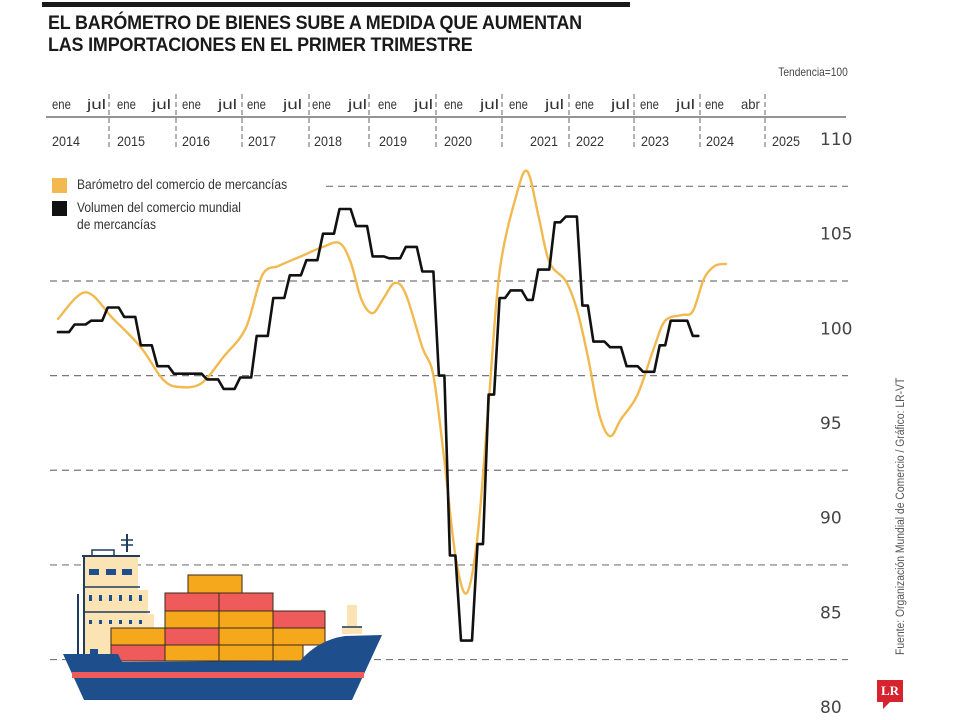 This screenshot has height=720, width=960. Describe the element at coordinates (786, 141) in the screenshot. I see `x-tick-label-year: 2025` at that location.